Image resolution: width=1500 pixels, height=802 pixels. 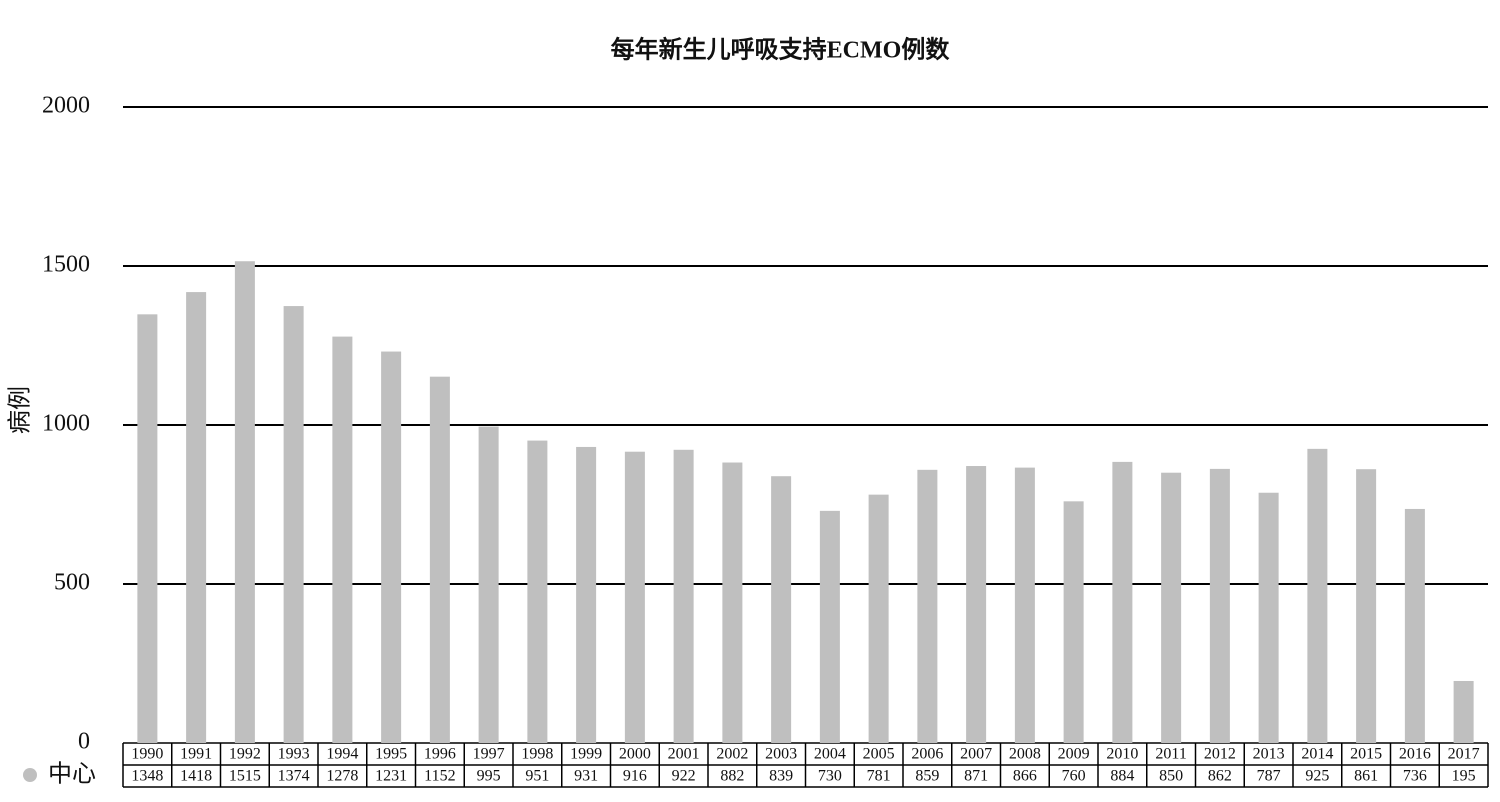 I want to click on table-value: 839, so click(x=781, y=776).